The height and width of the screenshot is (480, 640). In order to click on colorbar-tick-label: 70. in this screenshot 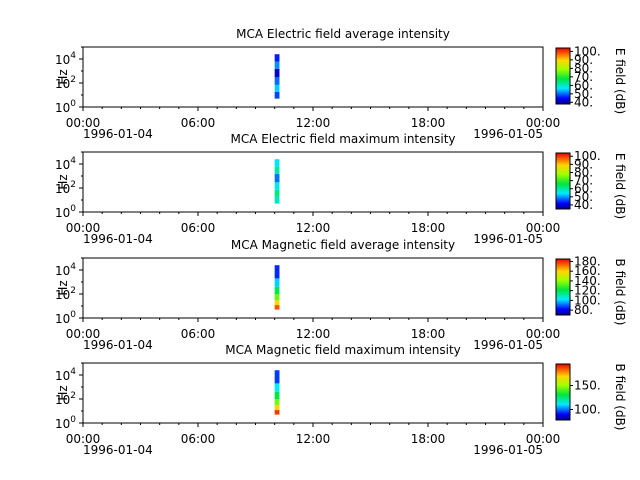, I will do `click(583, 181)`.